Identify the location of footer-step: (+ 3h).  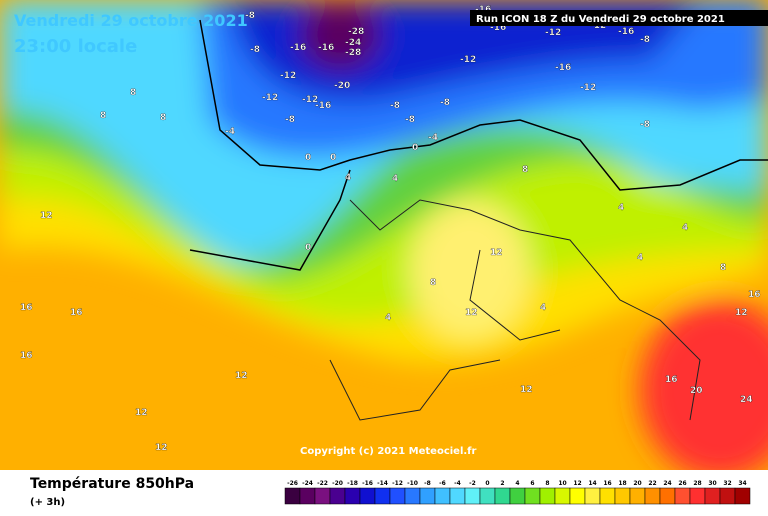
(47, 502).